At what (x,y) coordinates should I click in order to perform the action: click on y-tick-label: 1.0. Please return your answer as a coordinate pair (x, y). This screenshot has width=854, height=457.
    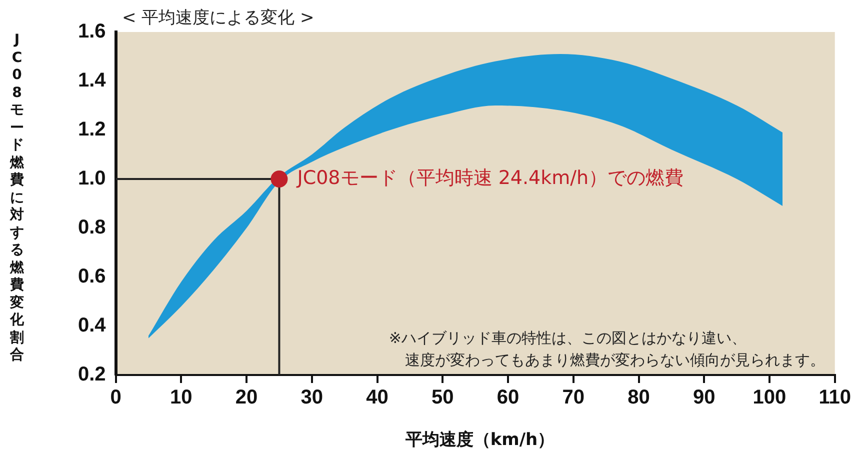
    Looking at the image, I should click on (92, 179).